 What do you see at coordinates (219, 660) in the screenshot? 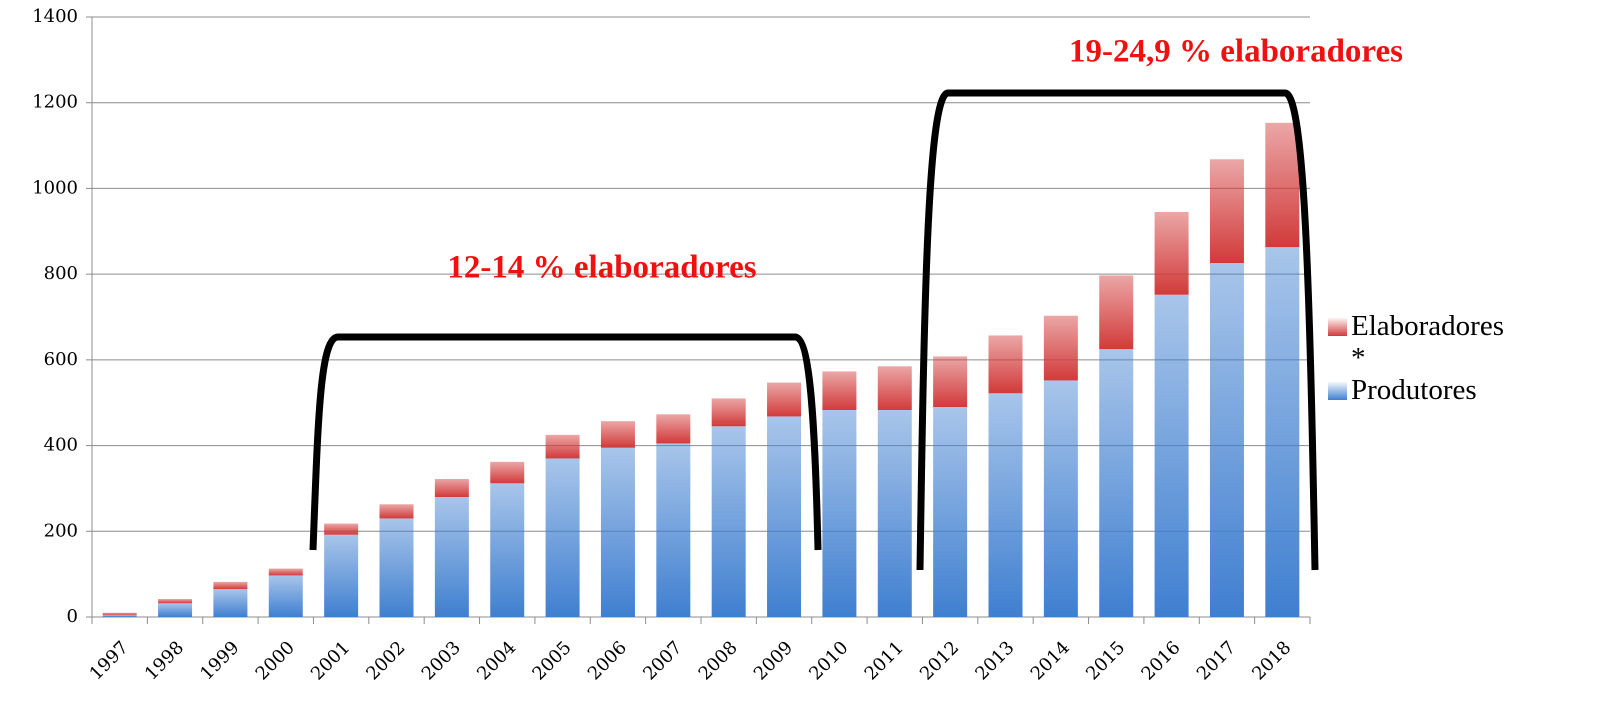
I see `x-tick-label: 1999` at bounding box center [219, 660].